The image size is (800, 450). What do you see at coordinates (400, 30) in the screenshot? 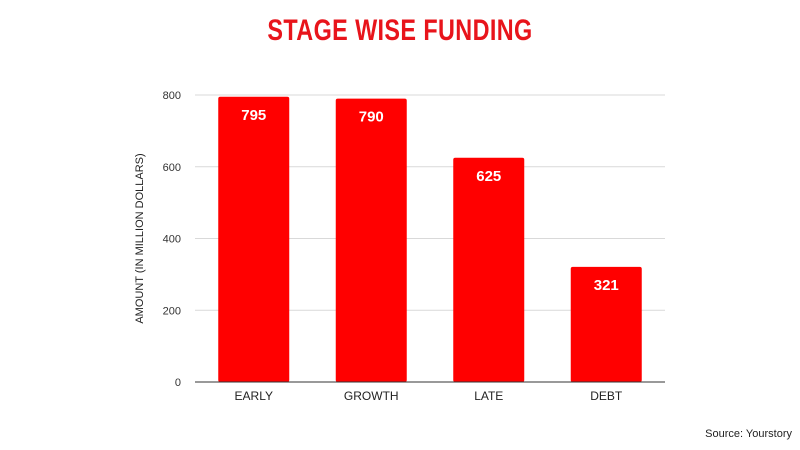
I see `chart-title: STAGE WISE FUNDING` at bounding box center [400, 30].